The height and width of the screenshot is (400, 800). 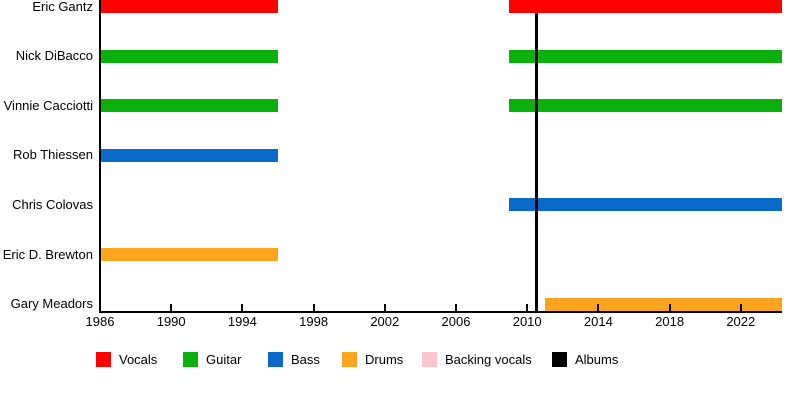 I want to click on axis-tick-label: 2022, so click(x=741, y=321).